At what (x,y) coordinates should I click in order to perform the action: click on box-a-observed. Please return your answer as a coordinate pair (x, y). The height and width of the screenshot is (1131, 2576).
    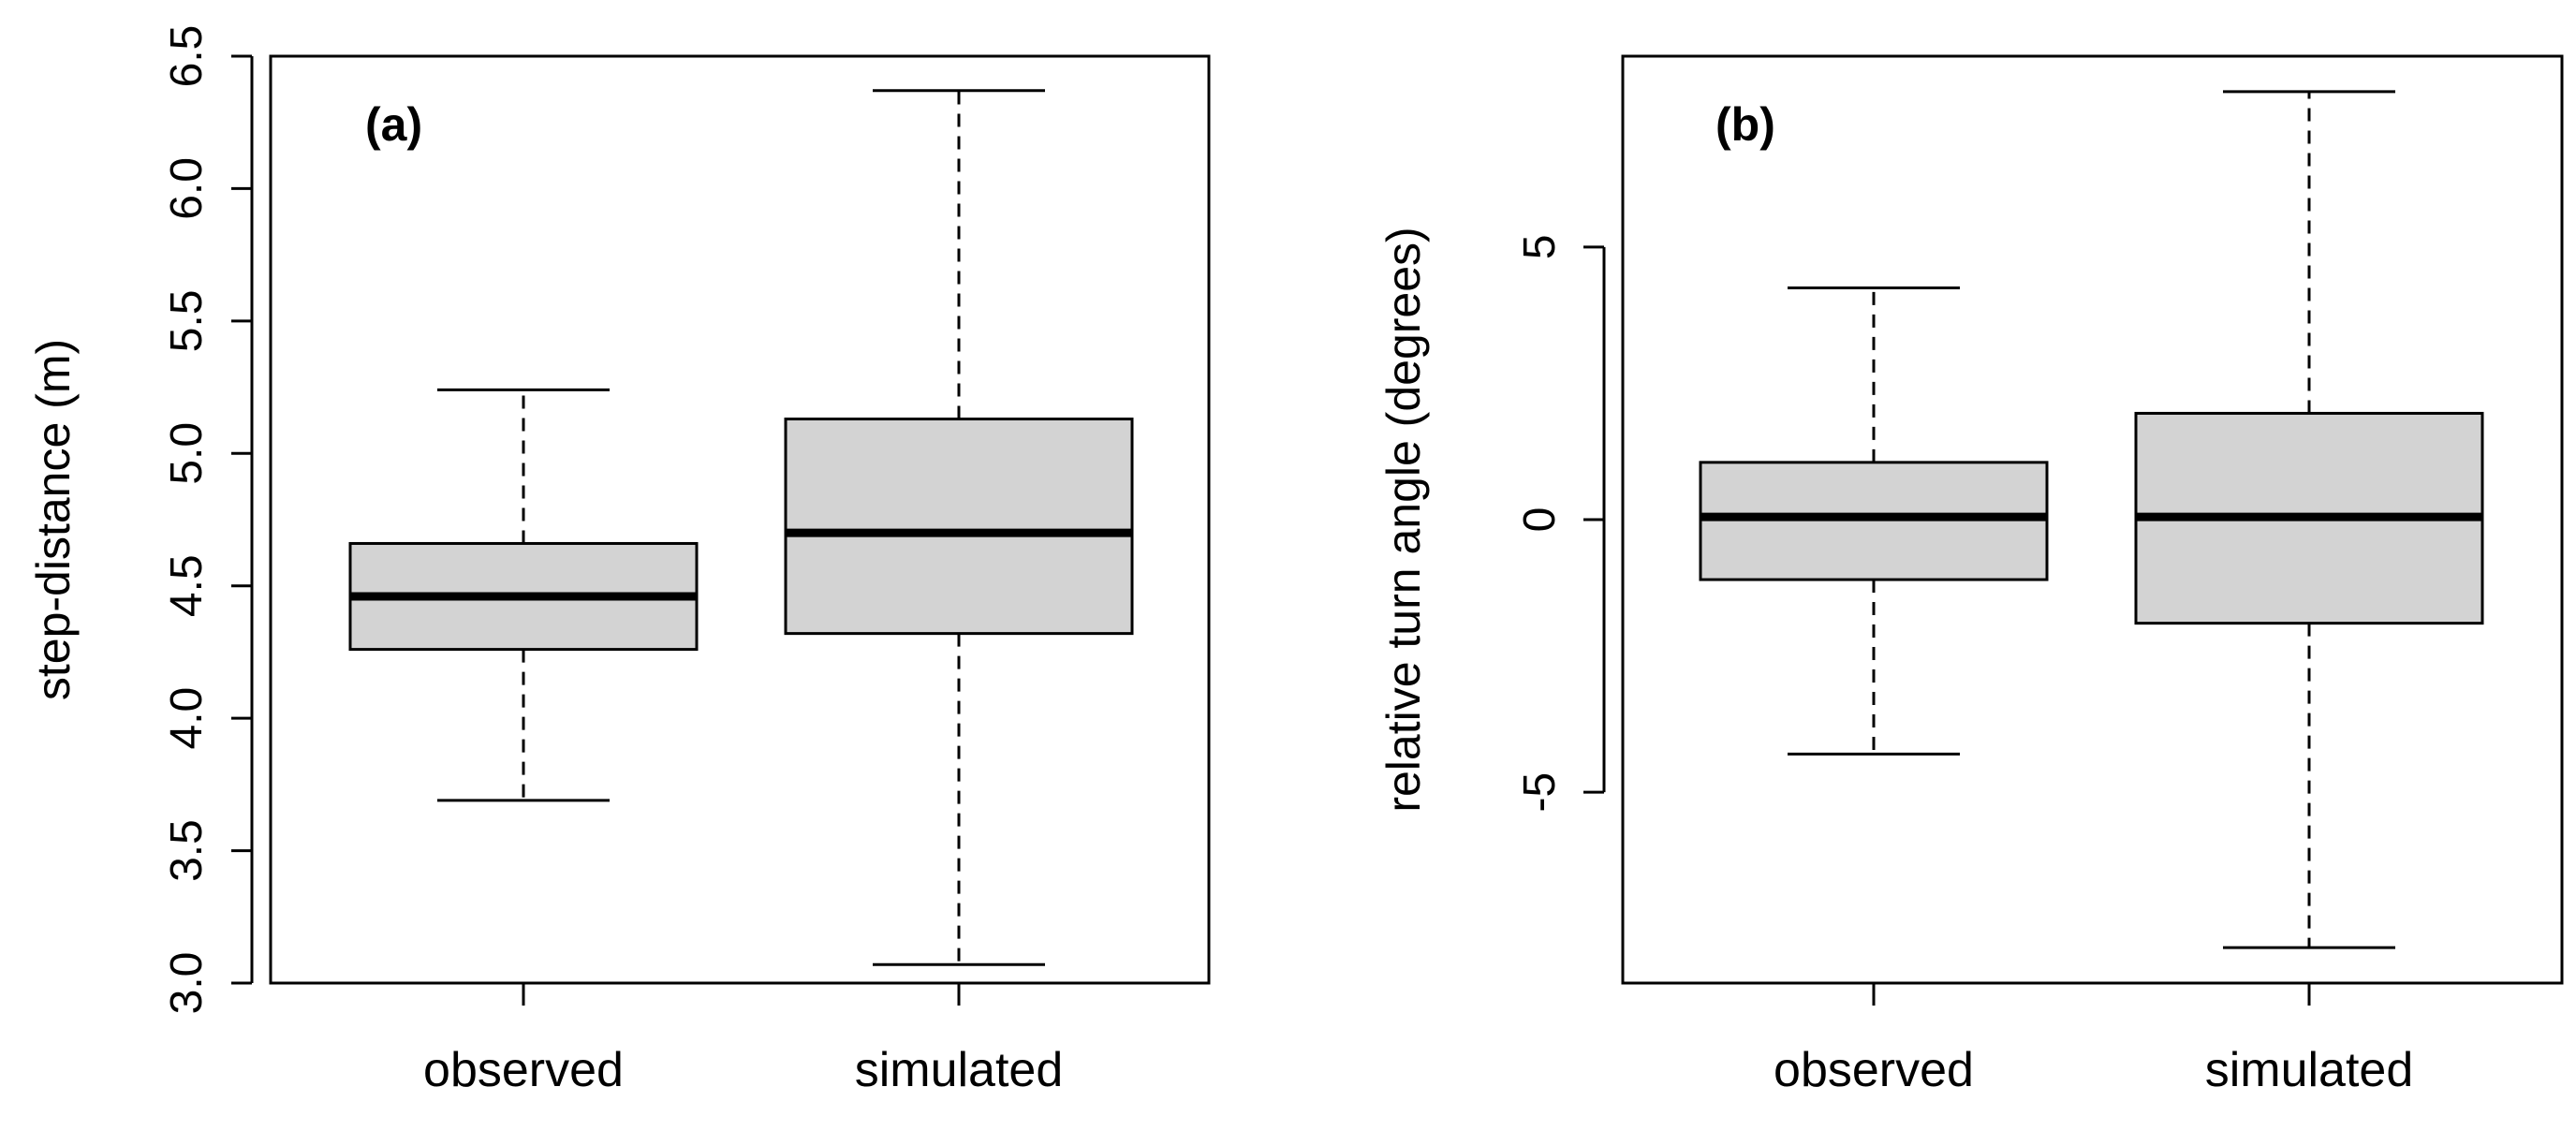
    Looking at the image, I should click on (523, 595).